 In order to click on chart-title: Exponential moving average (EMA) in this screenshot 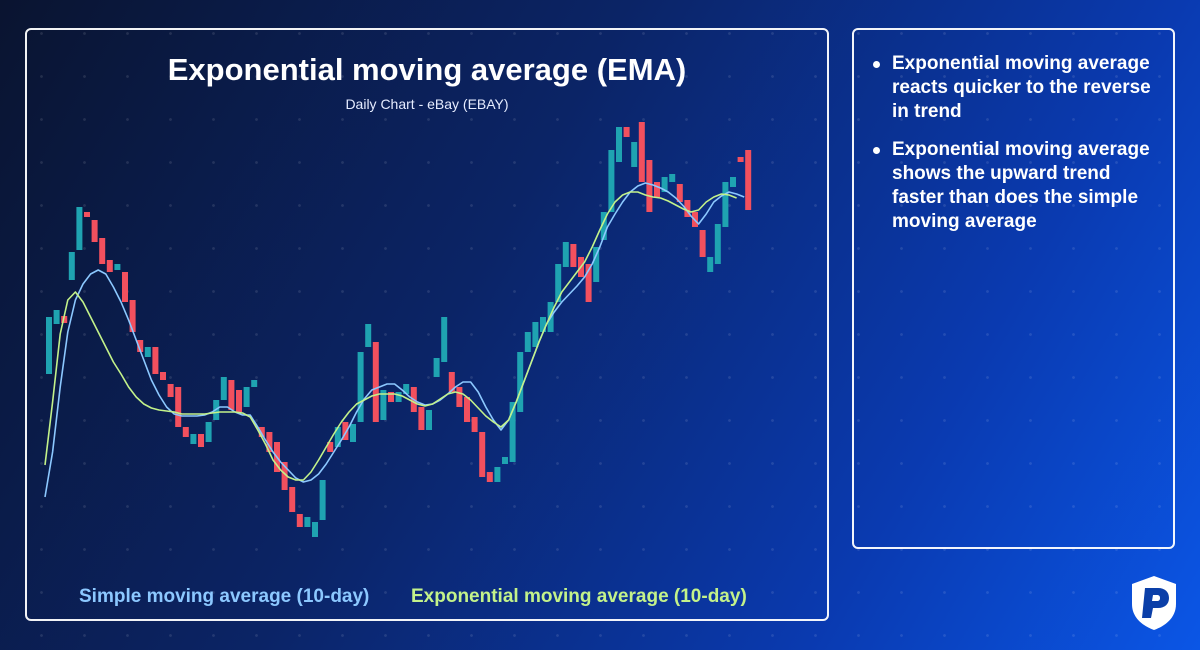, I will do `click(427, 69)`.